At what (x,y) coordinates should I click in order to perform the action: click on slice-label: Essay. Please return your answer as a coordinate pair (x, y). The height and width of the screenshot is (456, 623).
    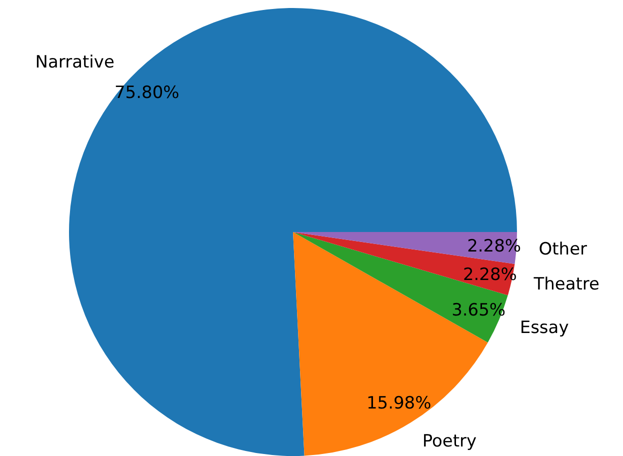
    Looking at the image, I should click on (544, 328).